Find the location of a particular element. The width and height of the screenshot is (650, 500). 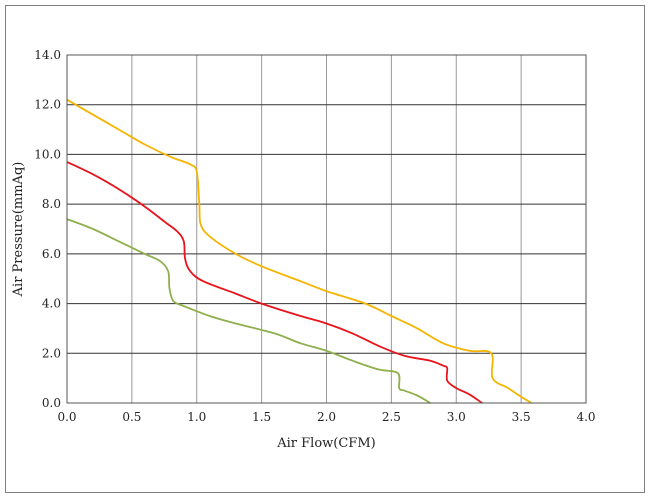

y-tick-label: 2.0 is located at coordinates (51, 353).